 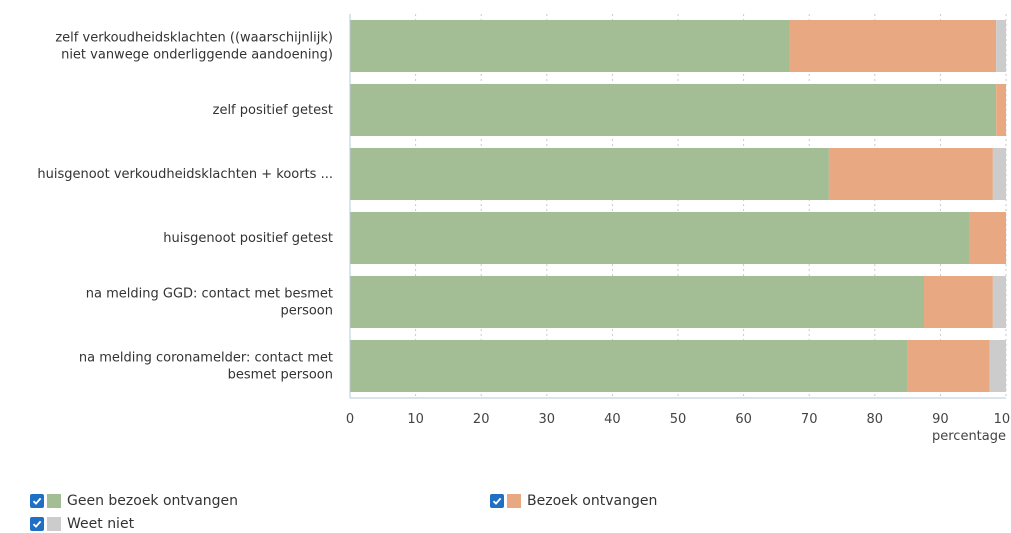 I want to click on x-tick-label: 90, so click(x=940, y=419).